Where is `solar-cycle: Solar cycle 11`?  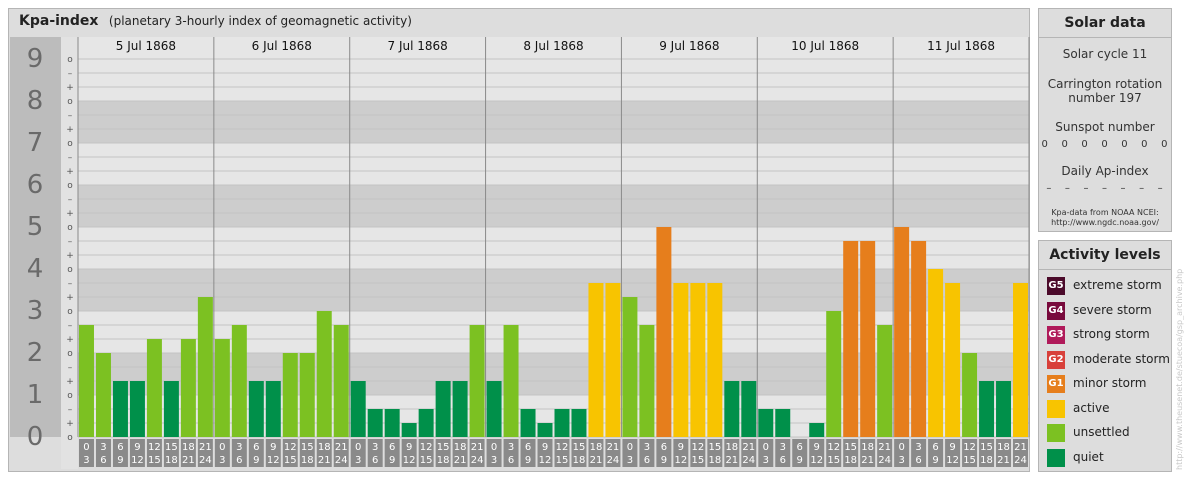
solar-cycle: Solar cycle 11 is located at coordinates (1105, 54).